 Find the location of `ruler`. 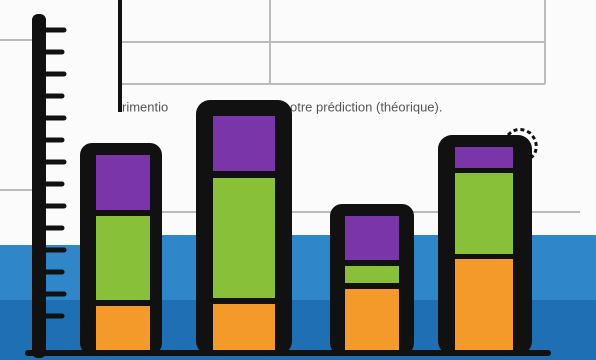

ruler is located at coordinates (49, 186).